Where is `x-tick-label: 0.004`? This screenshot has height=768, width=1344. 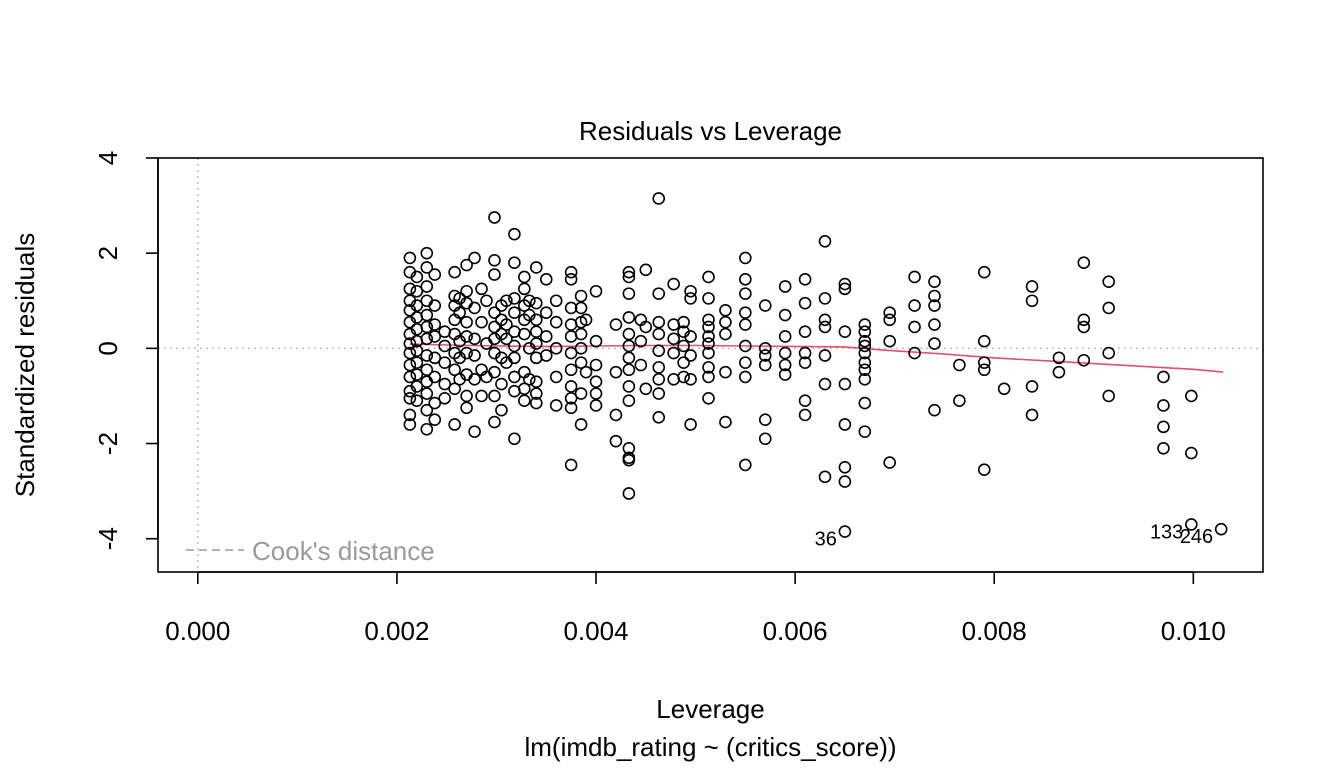 x-tick-label: 0.004 is located at coordinates (595, 631).